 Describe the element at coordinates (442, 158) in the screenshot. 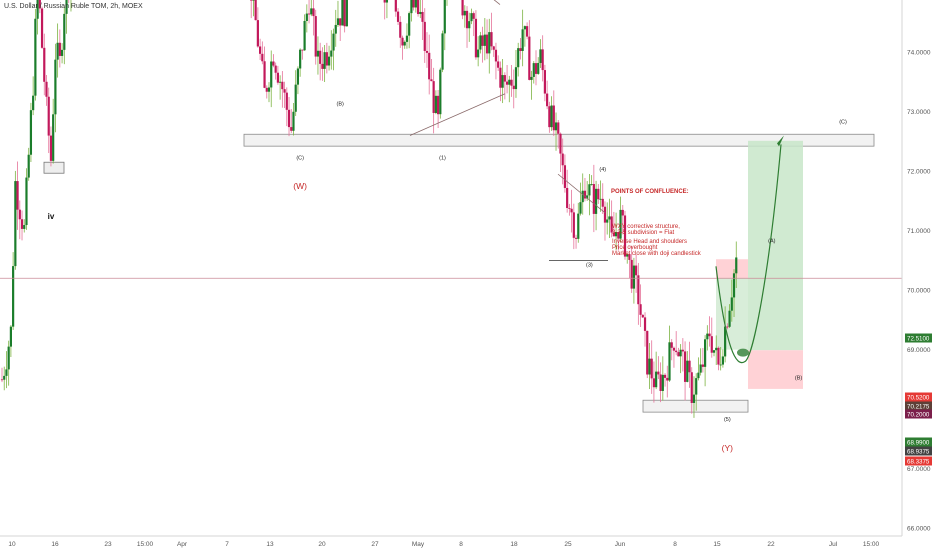

I see `wave-label: (1)` at that location.